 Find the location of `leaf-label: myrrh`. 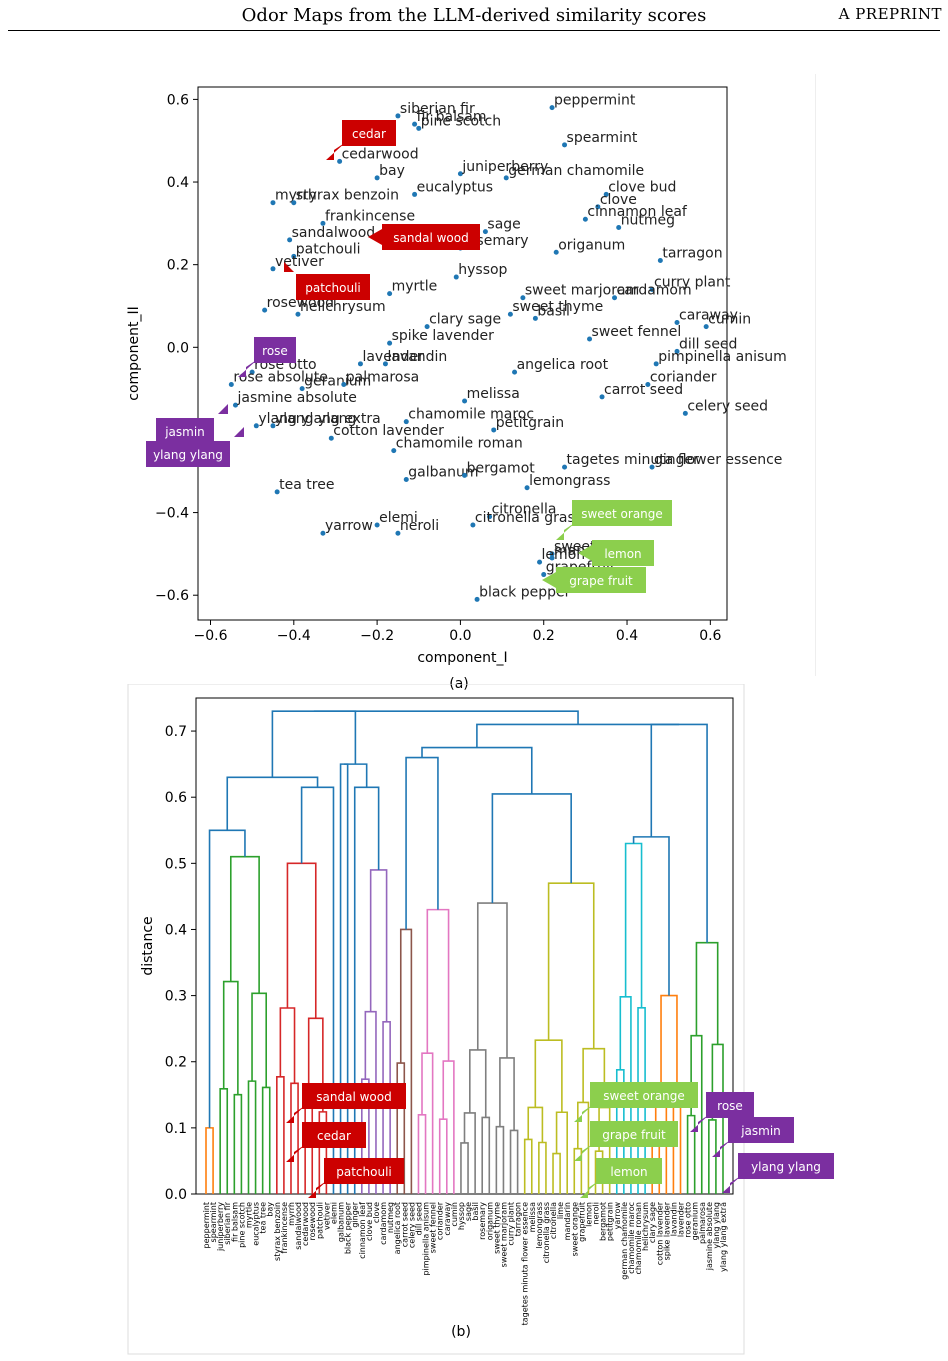

leaf-label: myrrh is located at coordinates (291, 1214).